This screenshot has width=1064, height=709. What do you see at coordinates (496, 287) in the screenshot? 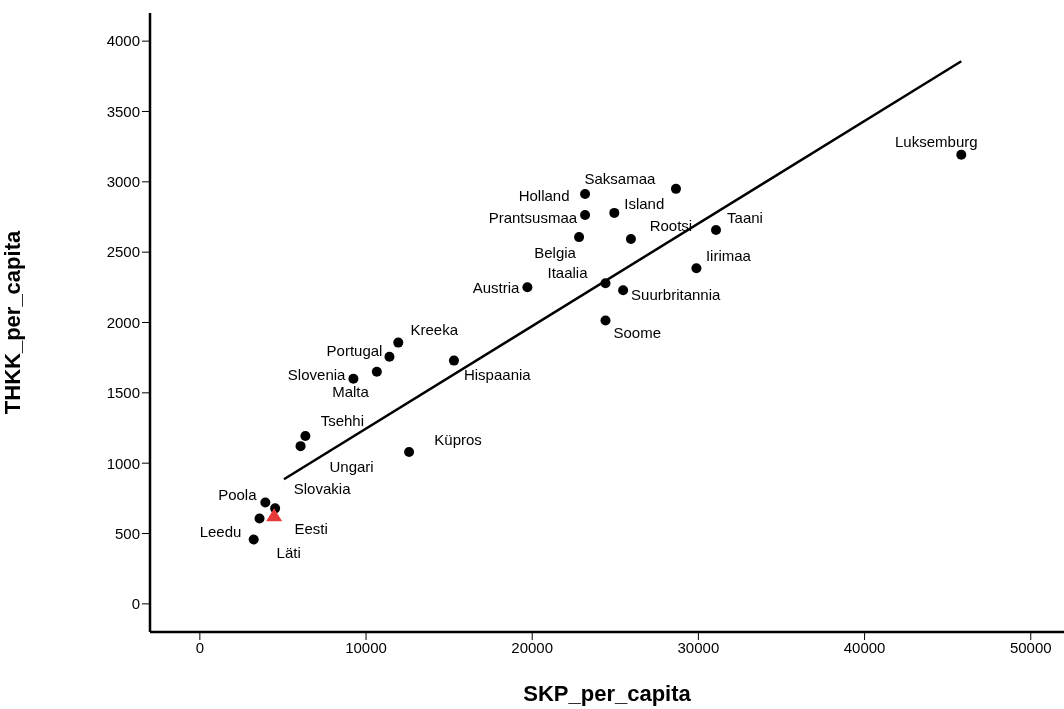
I see `annotation: Austria` at bounding box center [496, 287].